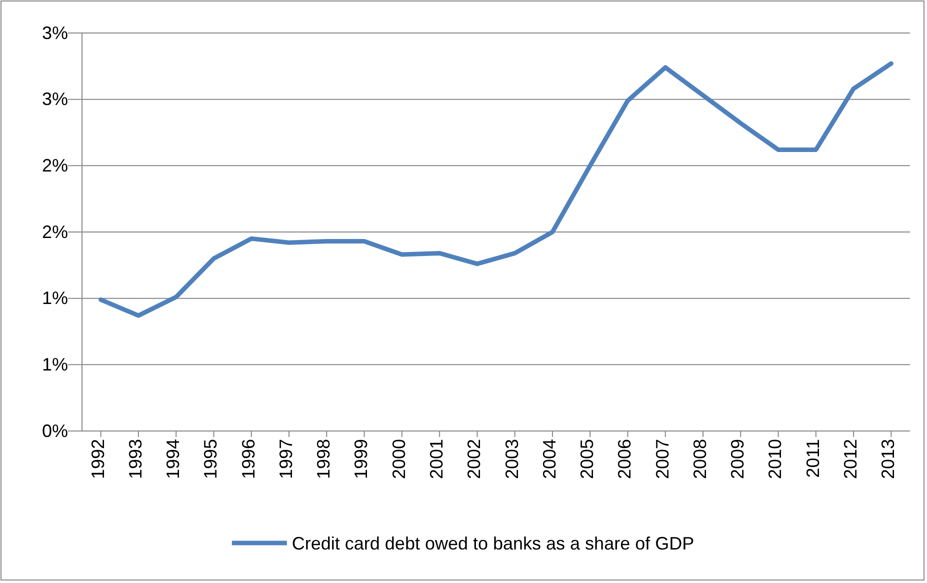 The width and height of the screenshot is (927, 583). What do you see at coordinates (888, 459) in the screenshot?
I see `x-tick-label: 2013` at bounding box center [888, 459].